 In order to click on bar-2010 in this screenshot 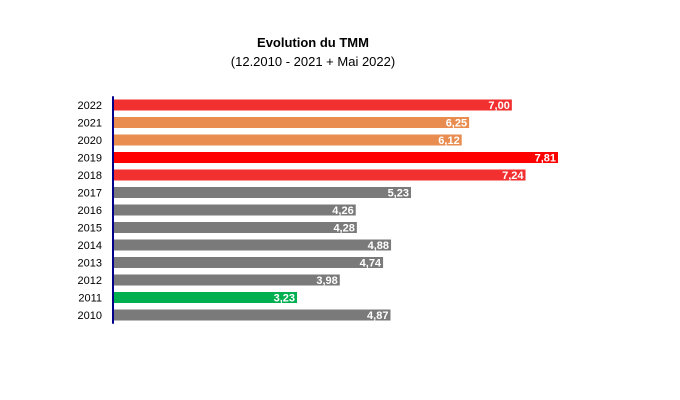, I will do `click(252, 315)`.